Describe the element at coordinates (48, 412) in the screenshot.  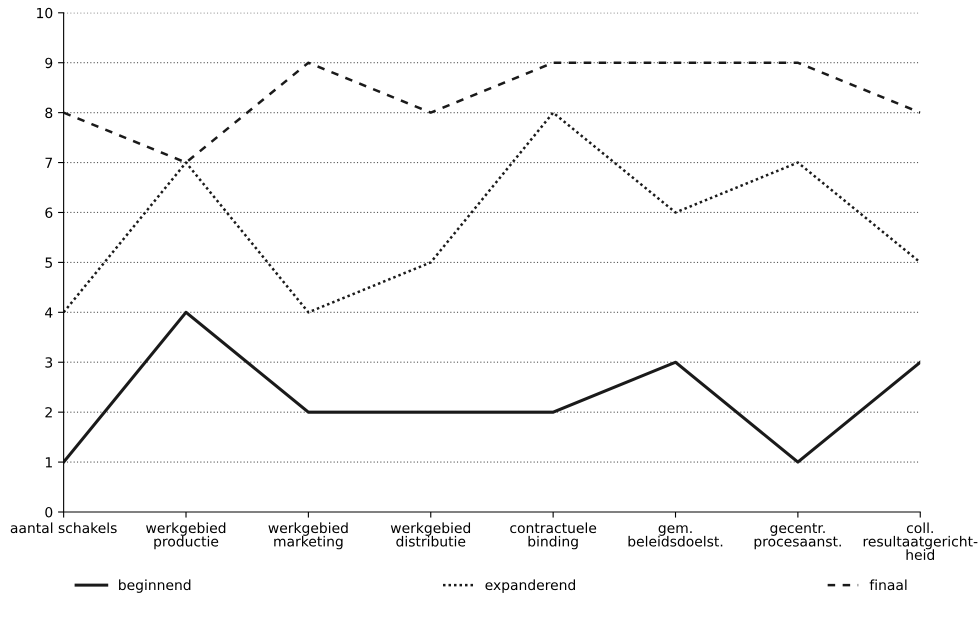
I see `y-tick-label: 2` at that location.